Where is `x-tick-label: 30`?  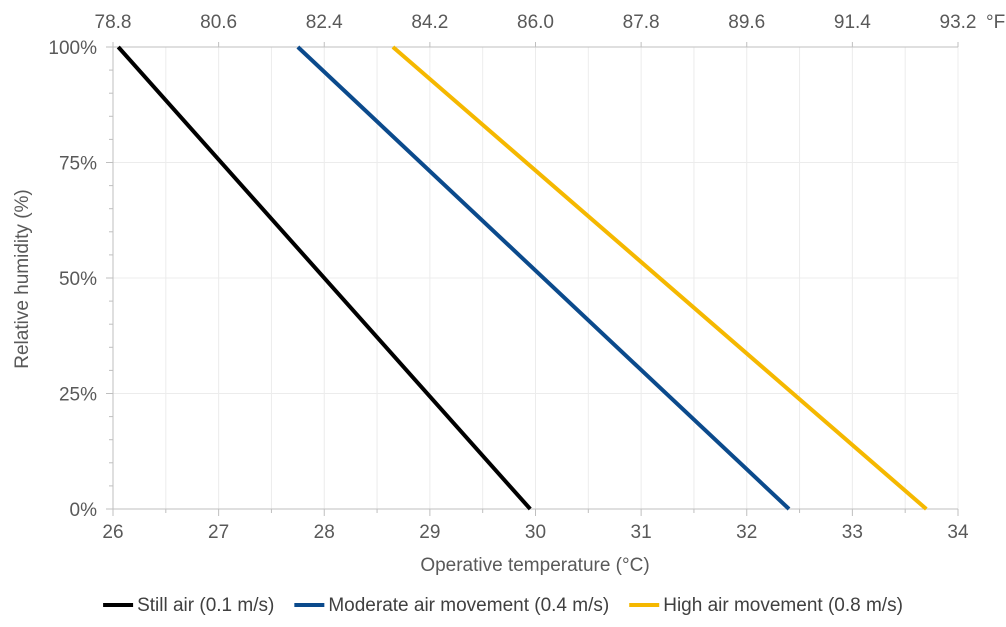 x-tick-label: 30 is located at coordinates (535, 532).